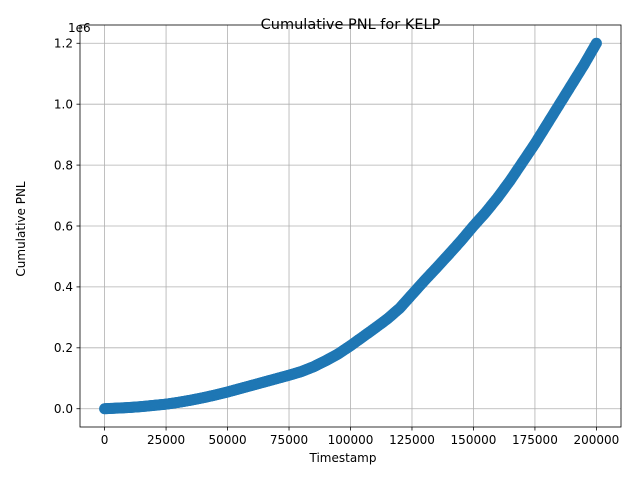 This screenshot has height=480, width=640. What do you see at coordinates (289, 440) in the screenshot?
I see `x-tick-label: 75000` at bounding box center [289, 440].